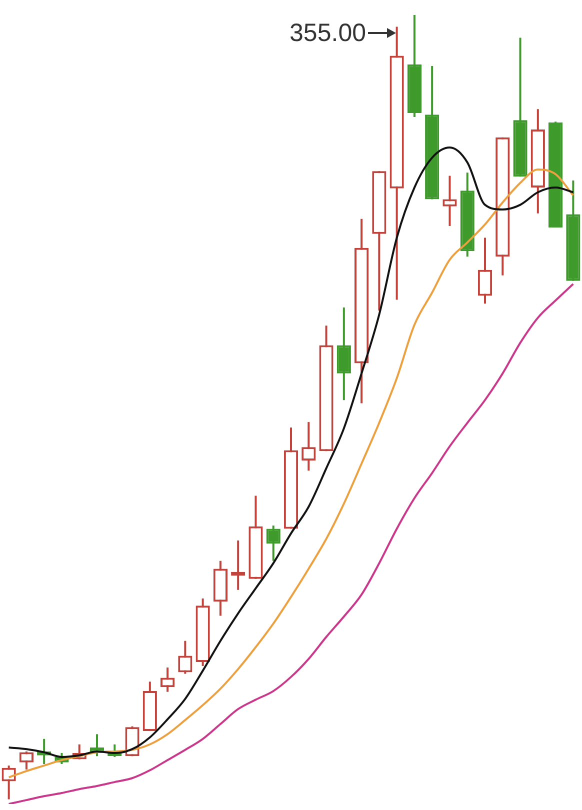 This screenshot has height=810, width=582. I want to click on annotation: 355.00, so click(328, 32).